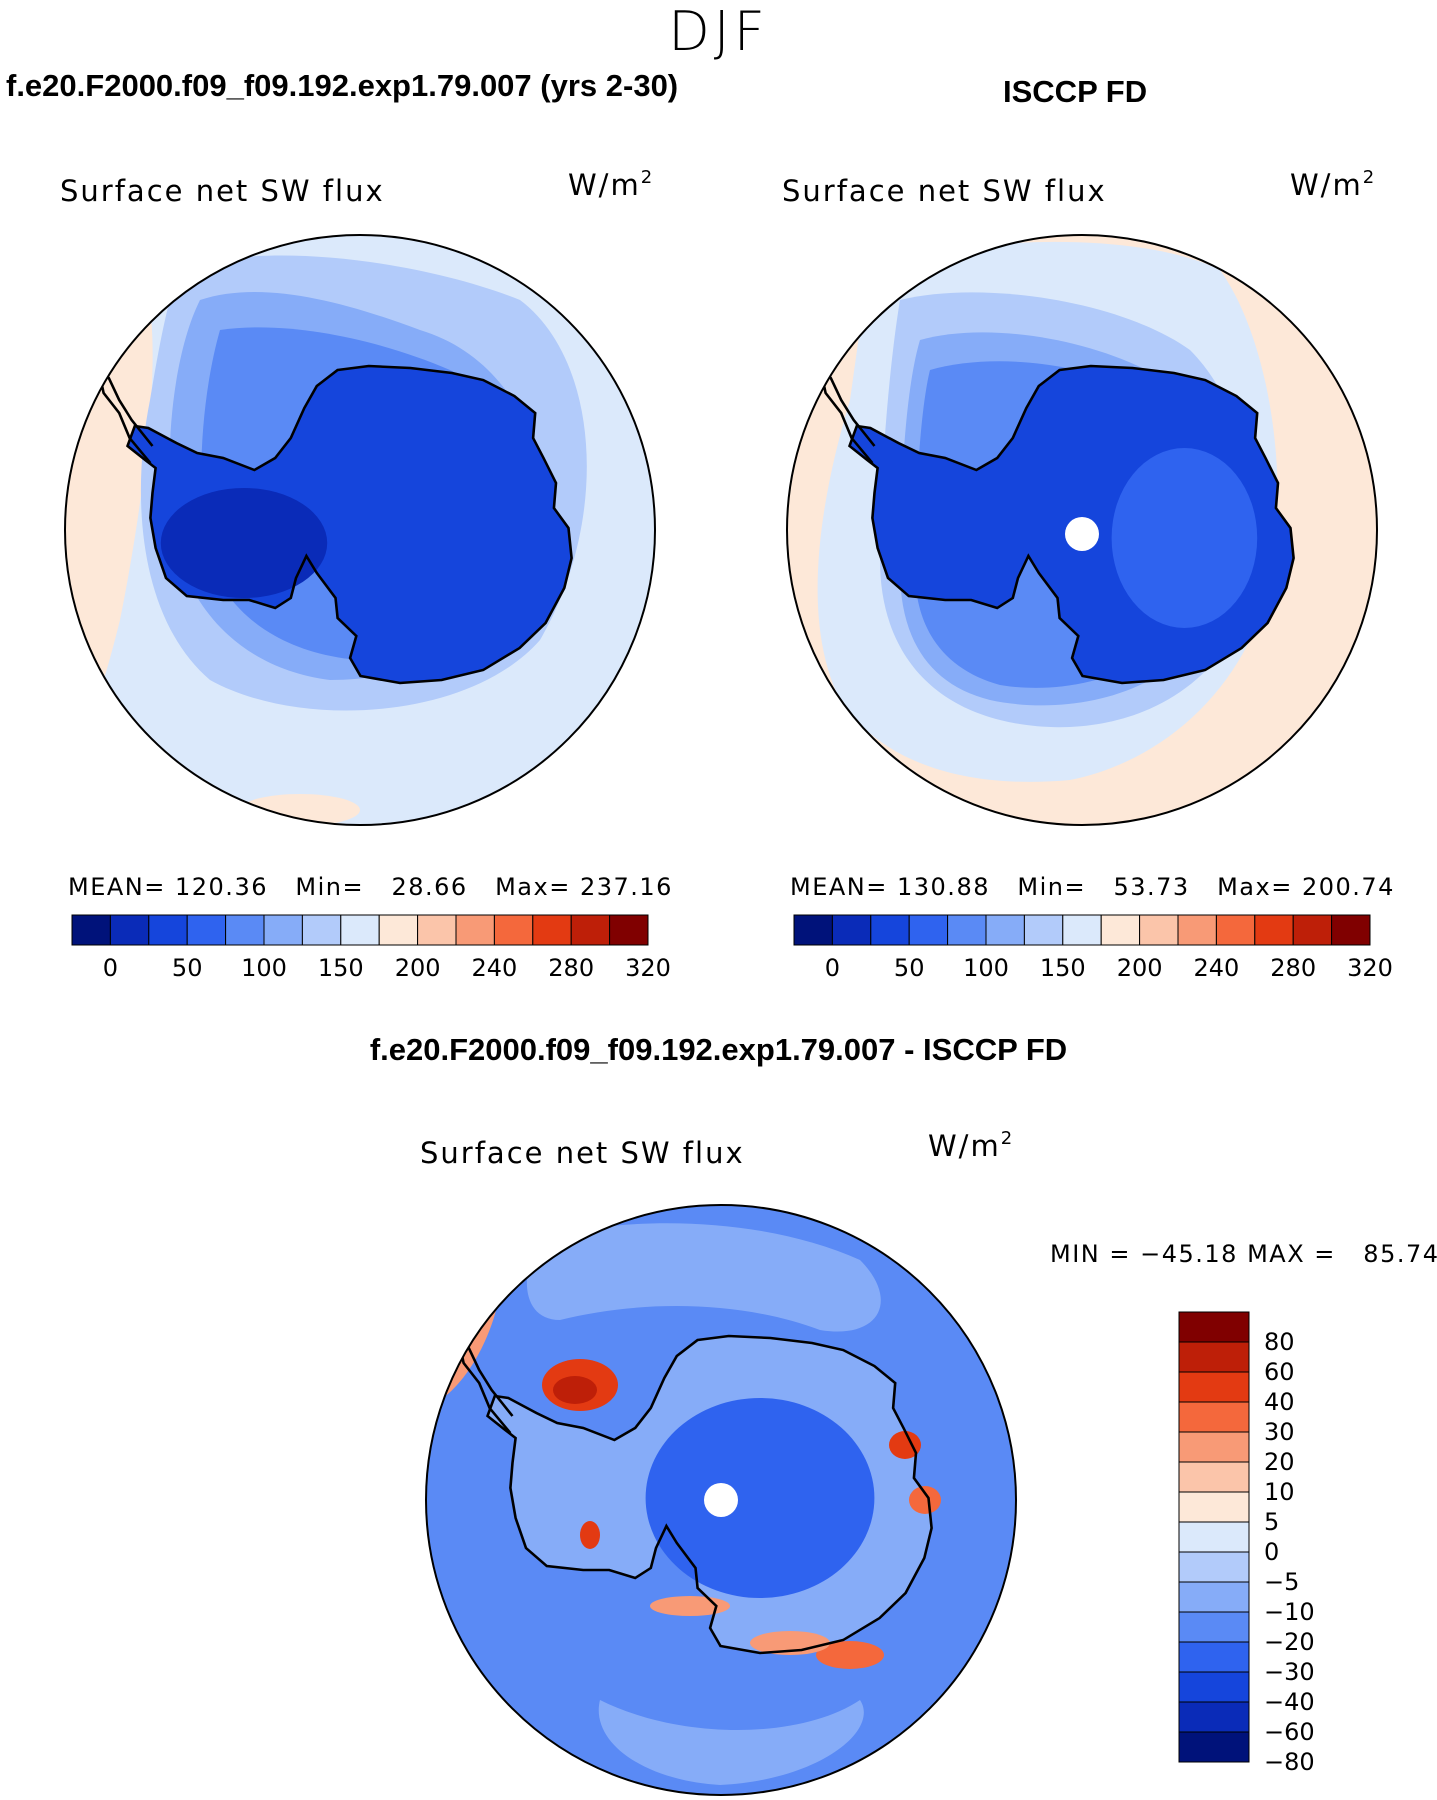 The image size is (1437, 1800). I want to click on season-title: DJF, so click(718, 31).